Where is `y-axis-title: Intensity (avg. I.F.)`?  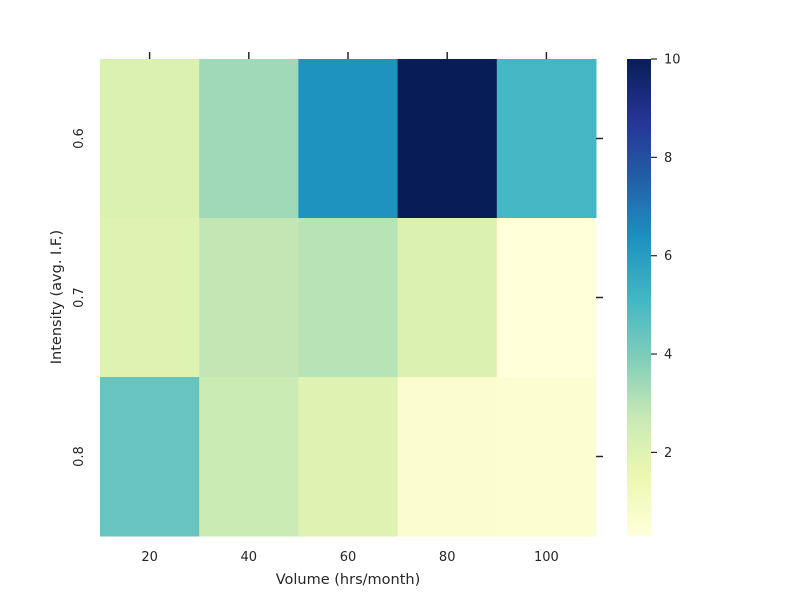 y-axis-title: Intensity (avg. I.F.) is located at coordinates (57, 297).